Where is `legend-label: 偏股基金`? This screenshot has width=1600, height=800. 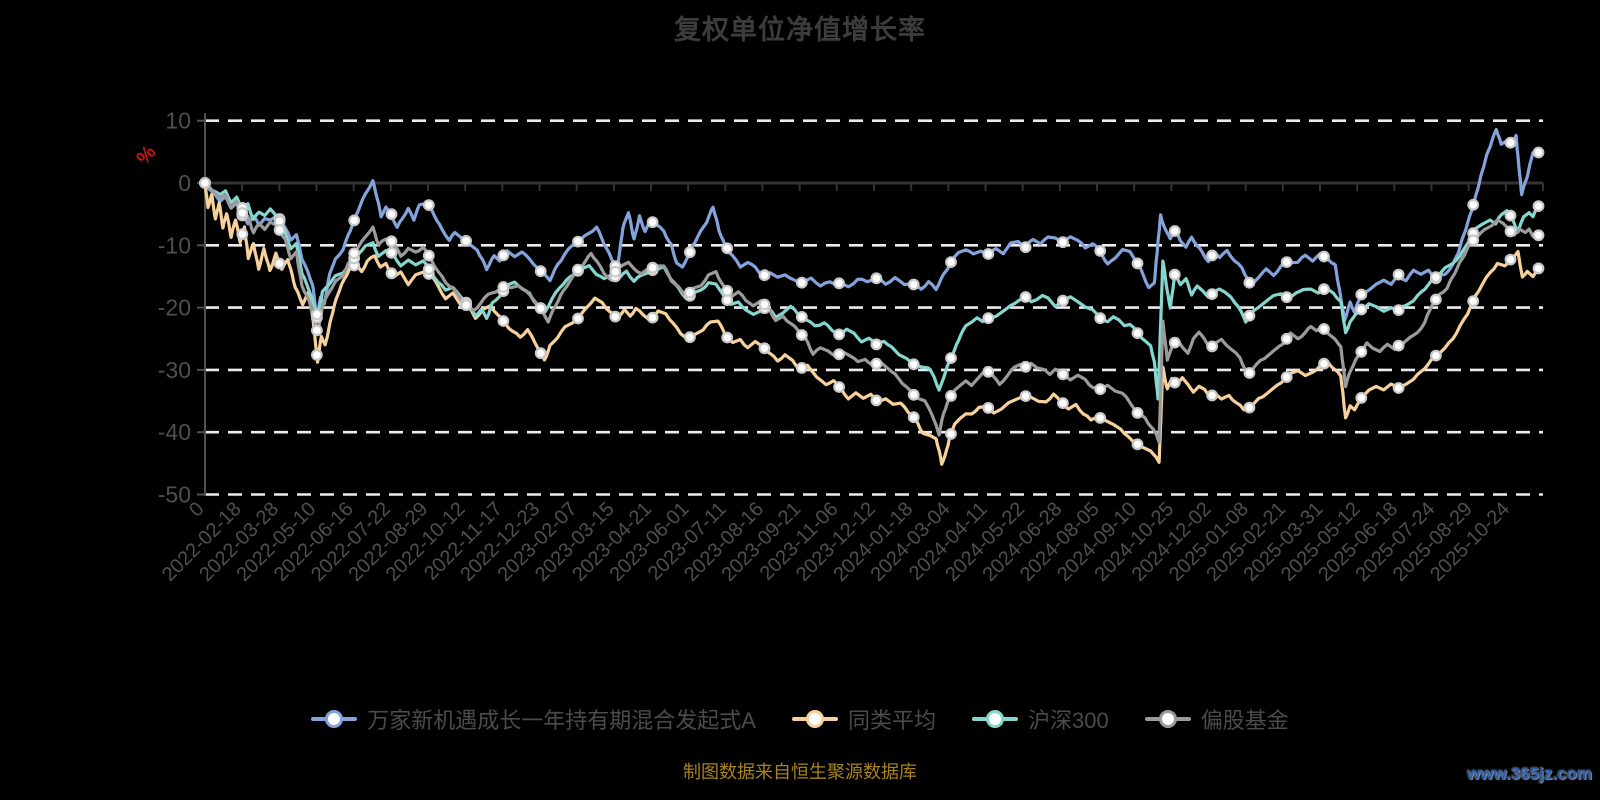 legend-label: 偏股基金 is located at coordinates (1244, 720).